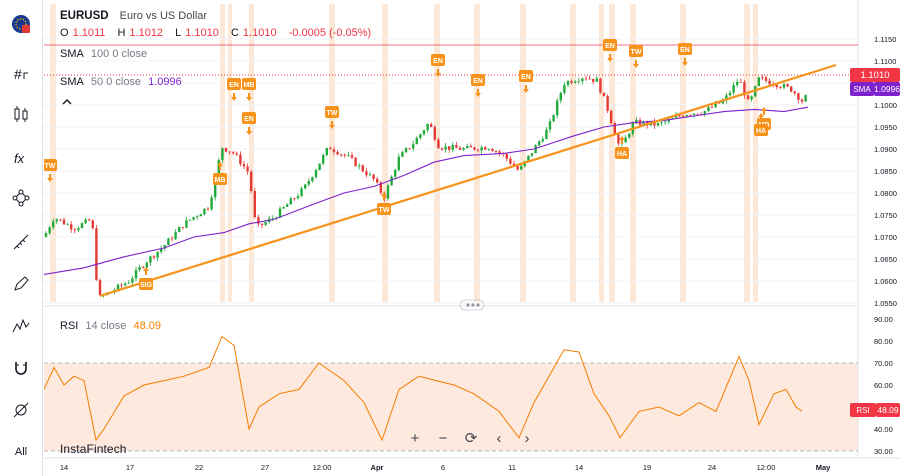  What do you see at coordinates (84, 16) in the screenshot?
I see `symbol-name: EURUSD` at bounding box center [84, 16].